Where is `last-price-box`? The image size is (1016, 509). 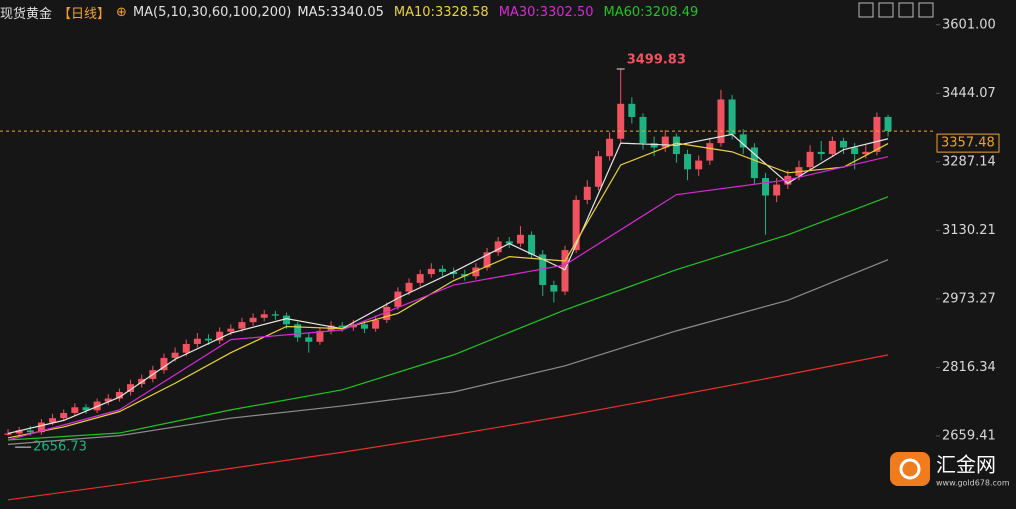
last-price-box is located at coordinates (968, 143).